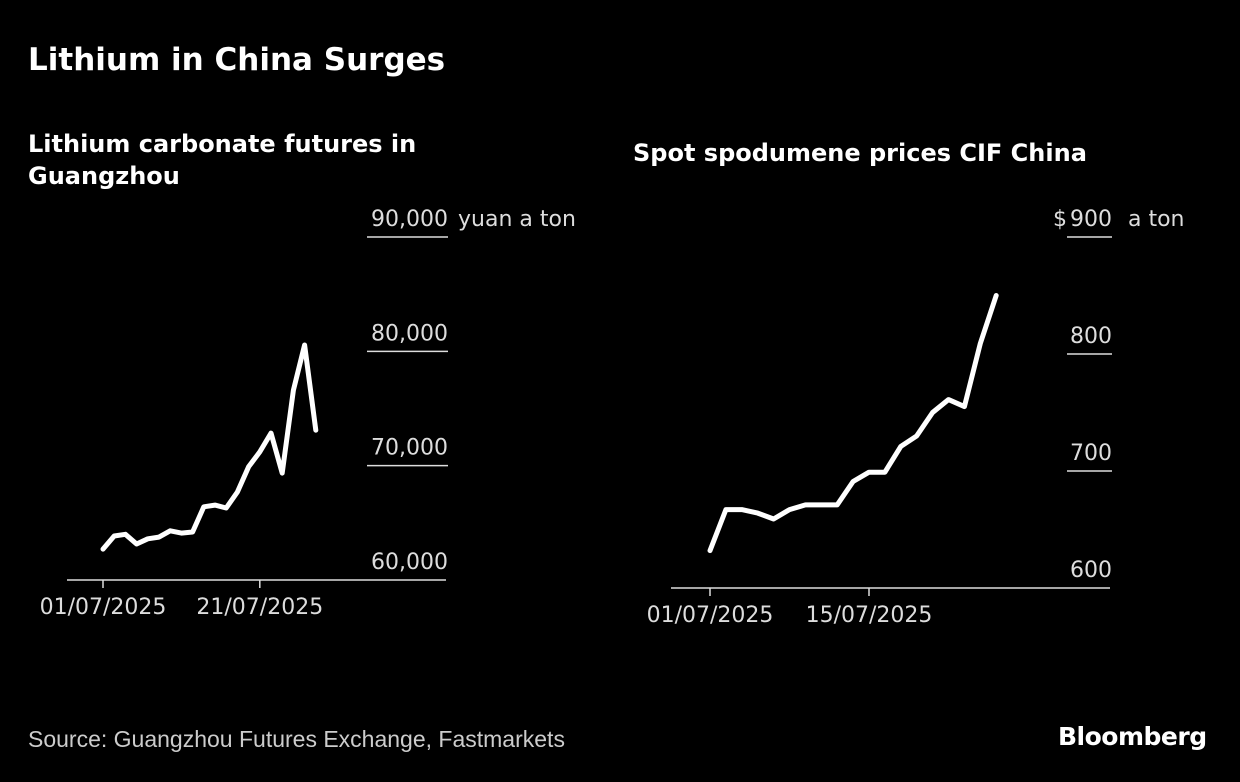 The width and height of the screenshot is (1240, 782). Describe the element at coordinates (409, 219) in the screenshot. I see `y-tick-label: 90,000` at that location.